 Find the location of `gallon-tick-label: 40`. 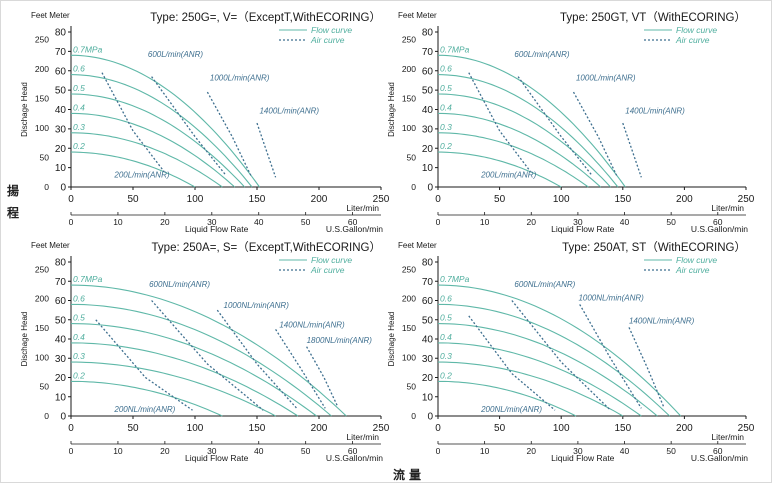

gallon-tick-label: 40 is located at coordinates (625, 451).